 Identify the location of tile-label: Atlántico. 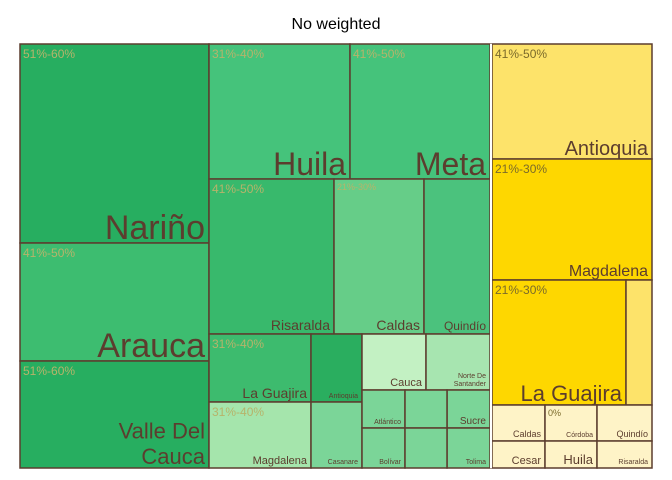
(387, 422).